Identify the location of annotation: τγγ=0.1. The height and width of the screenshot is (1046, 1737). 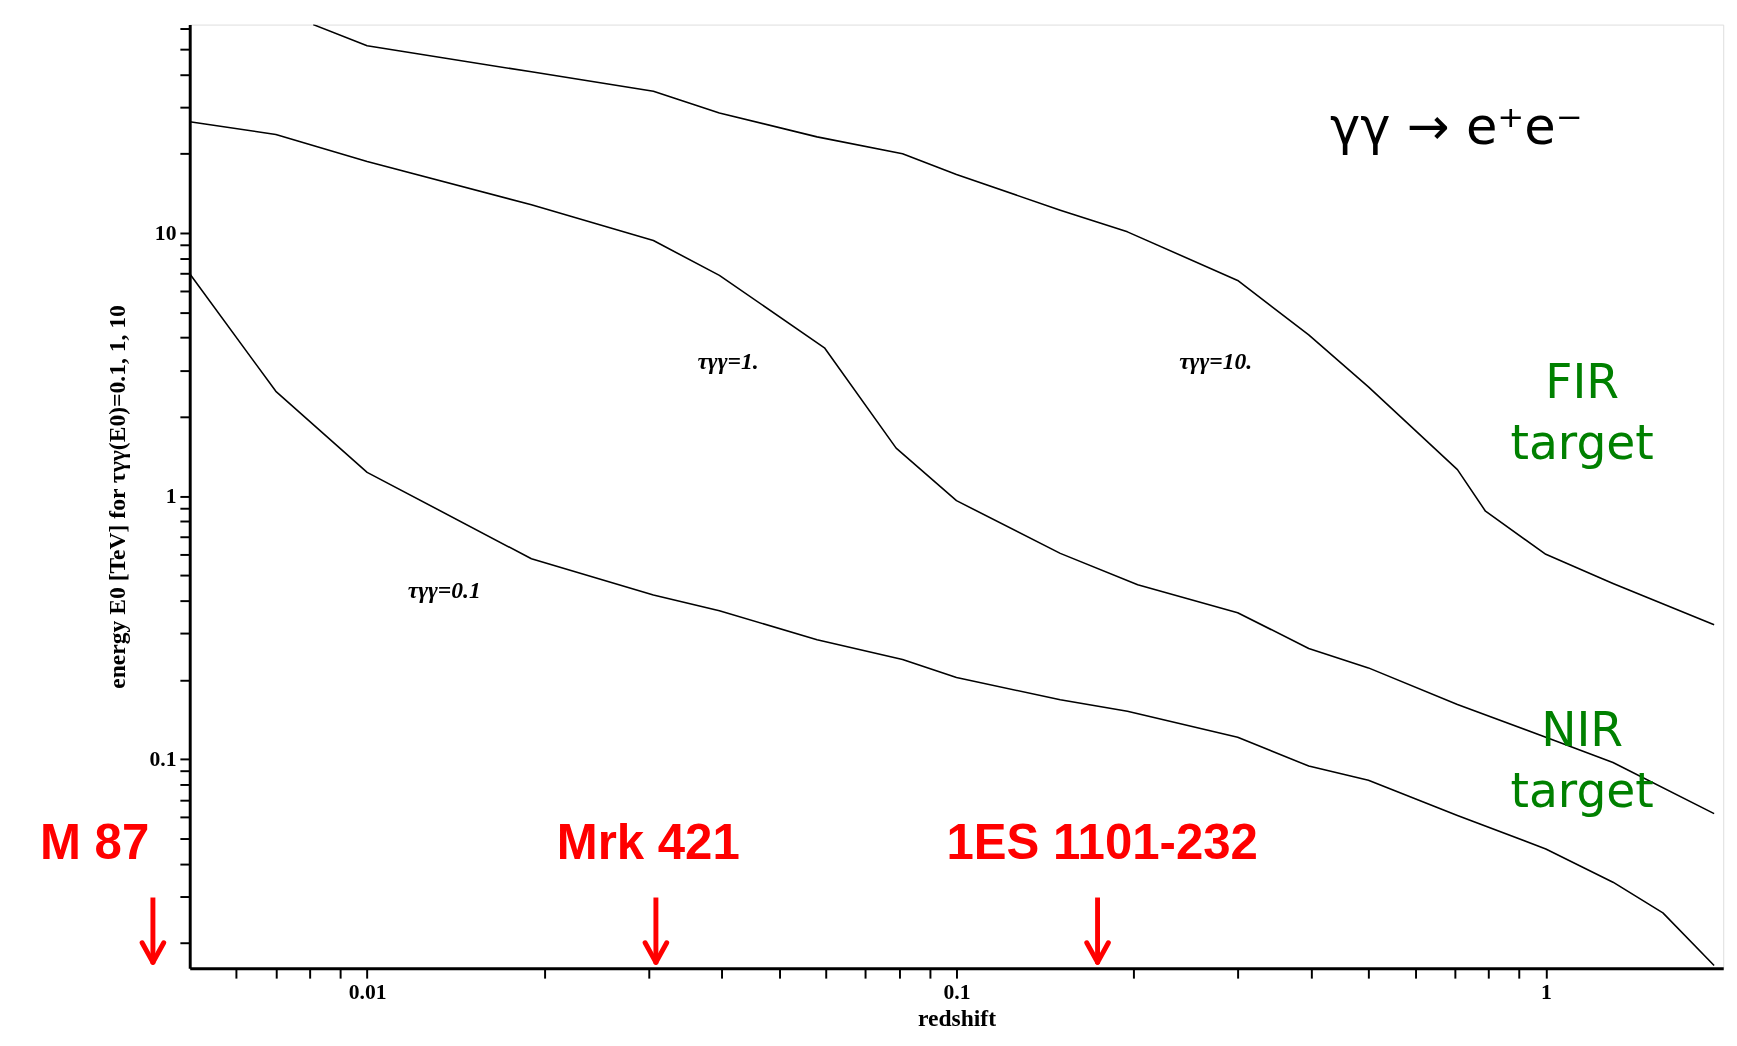
(444, 589).